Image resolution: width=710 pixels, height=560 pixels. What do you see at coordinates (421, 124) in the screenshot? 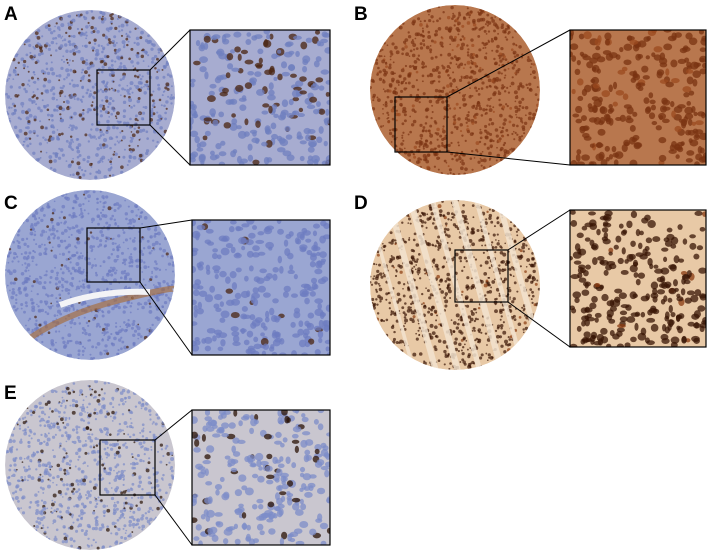
I see `region-box-b` at bounding box center [421, 124].